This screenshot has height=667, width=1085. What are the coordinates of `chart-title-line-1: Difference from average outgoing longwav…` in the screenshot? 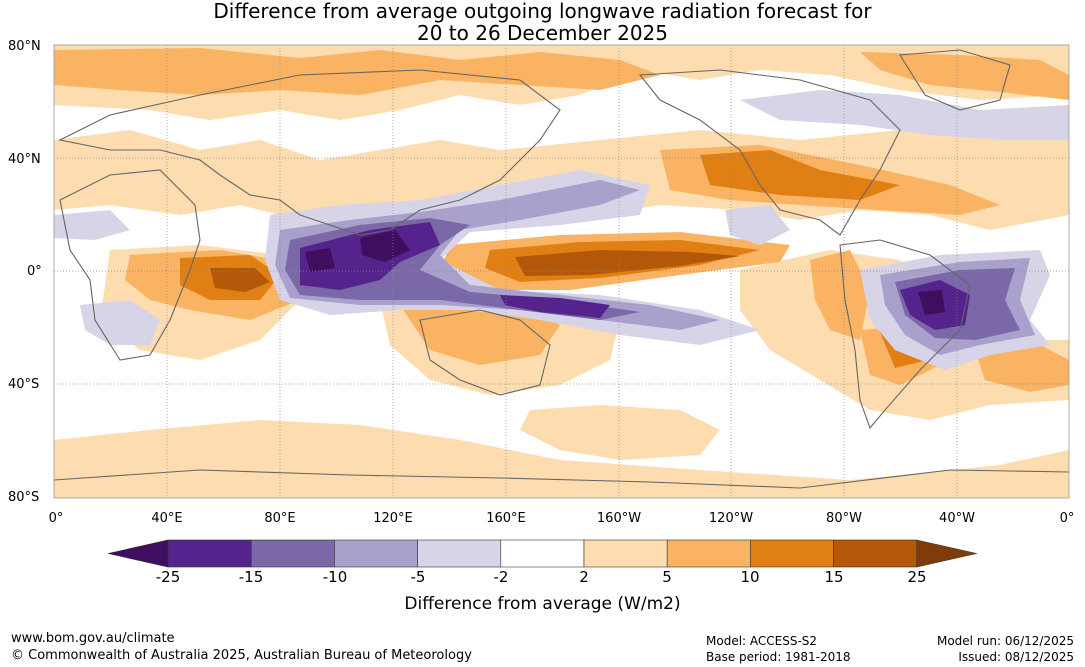 It's located at (542, 11).